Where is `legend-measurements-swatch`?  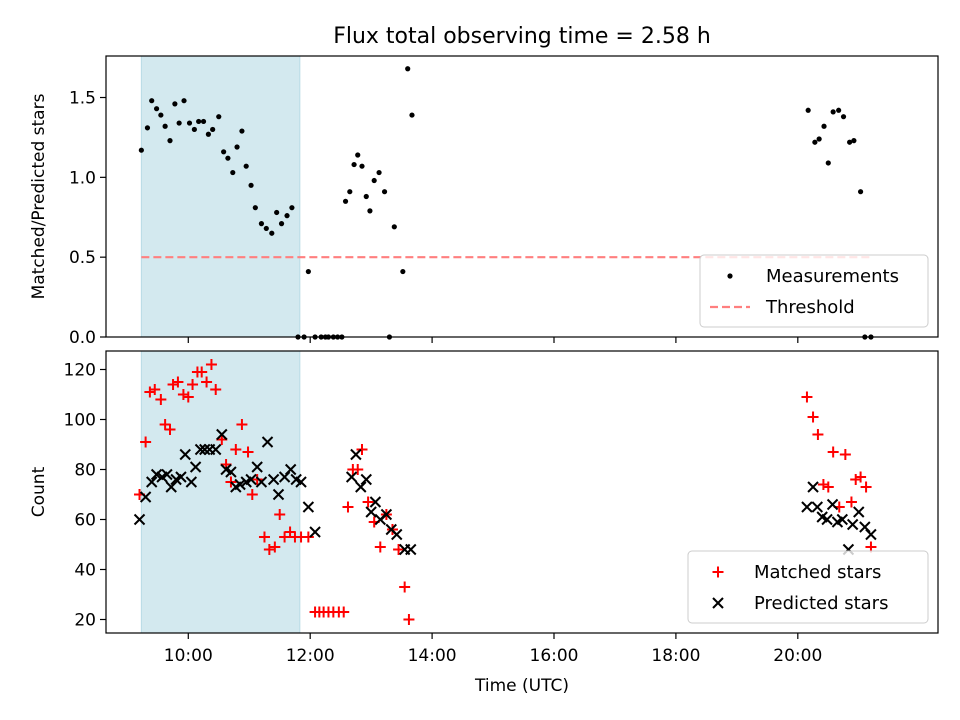
legend-measurements-swatch is located at coordinates (730, 276).